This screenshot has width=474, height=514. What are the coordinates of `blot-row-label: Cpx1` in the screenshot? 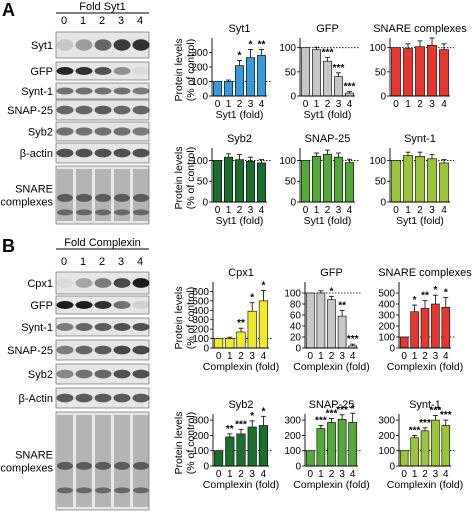 It's located at (40, 284).